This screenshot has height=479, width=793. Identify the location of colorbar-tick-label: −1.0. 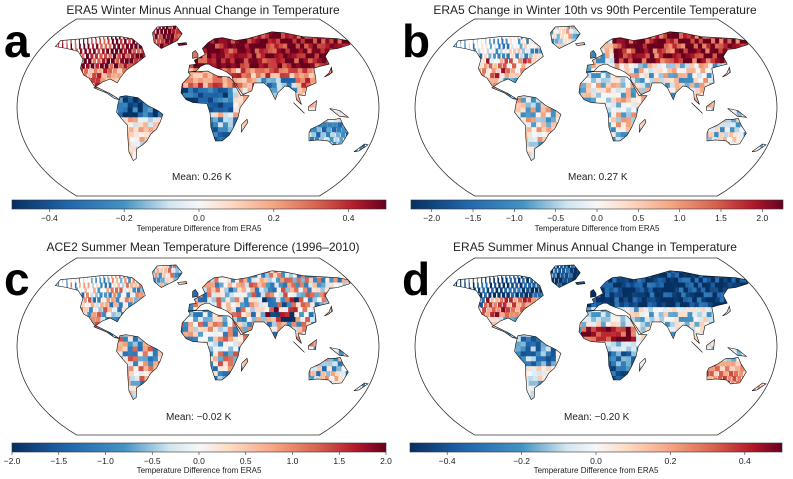
(514, 218).